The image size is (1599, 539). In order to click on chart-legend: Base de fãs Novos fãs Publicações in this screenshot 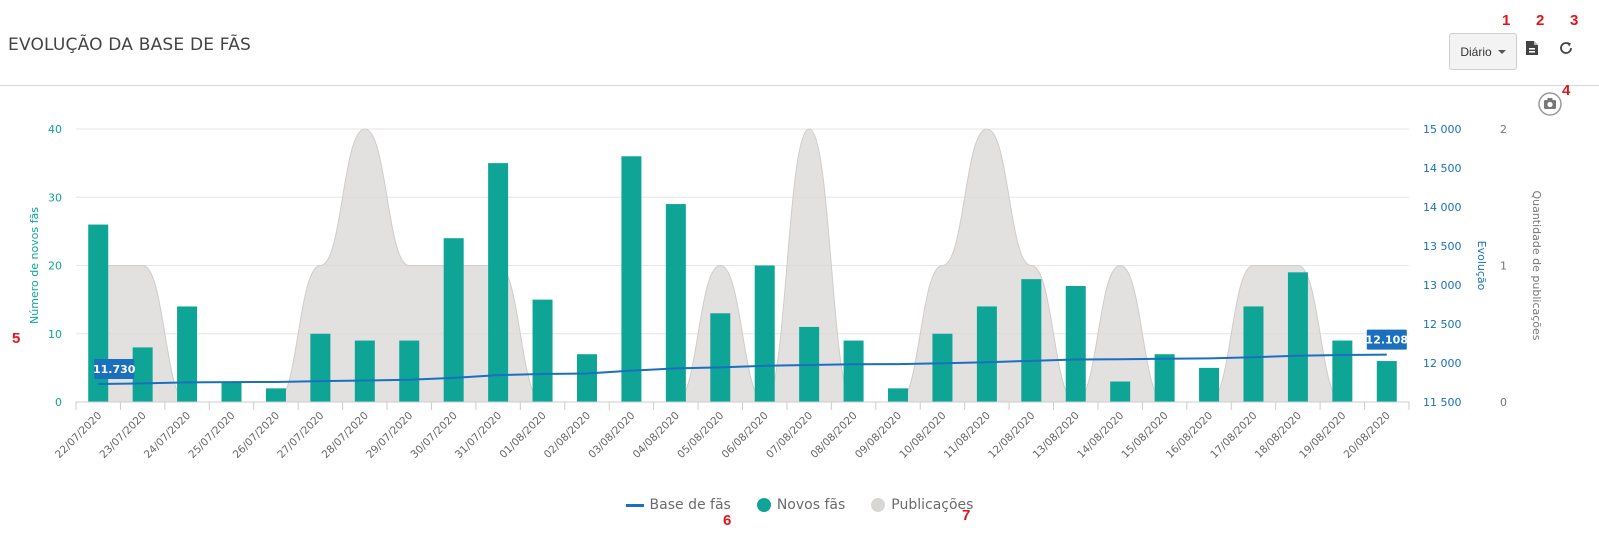, I will do `click(799, 505)`.